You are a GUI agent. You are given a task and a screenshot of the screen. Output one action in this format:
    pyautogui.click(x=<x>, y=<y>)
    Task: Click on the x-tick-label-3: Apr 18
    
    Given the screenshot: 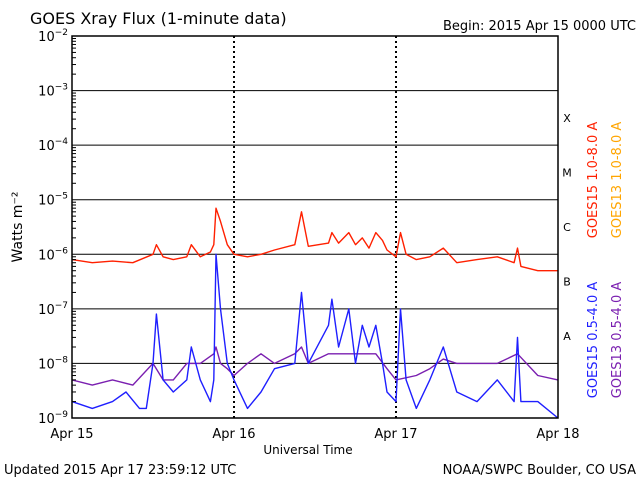 What is the action you would take?
    pyautogui.click(x=557, y=434)
    